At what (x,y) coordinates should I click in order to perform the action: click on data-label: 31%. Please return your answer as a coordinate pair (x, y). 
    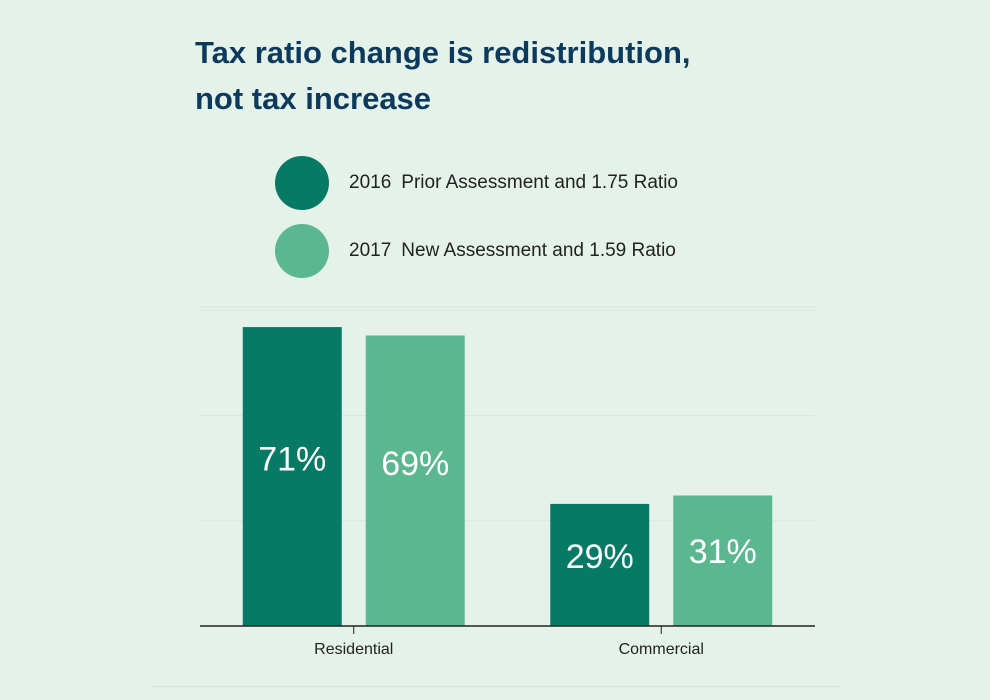
    Looking at the image, I should click on (723, 552).